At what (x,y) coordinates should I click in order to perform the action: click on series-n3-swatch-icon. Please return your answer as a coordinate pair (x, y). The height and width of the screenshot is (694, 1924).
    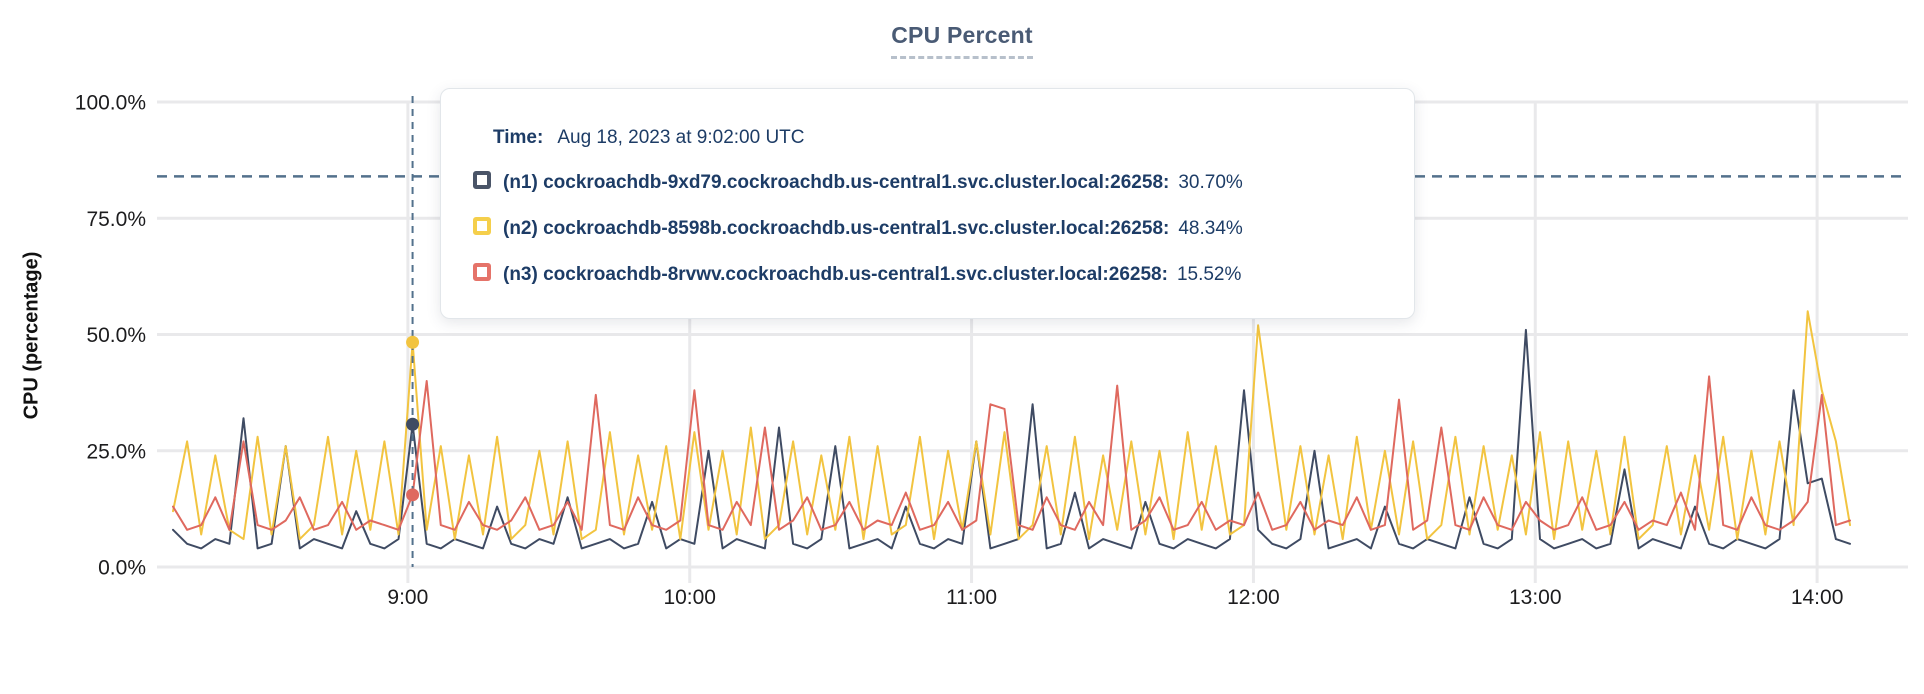
    Looking at the image, I should click on (482, 272).